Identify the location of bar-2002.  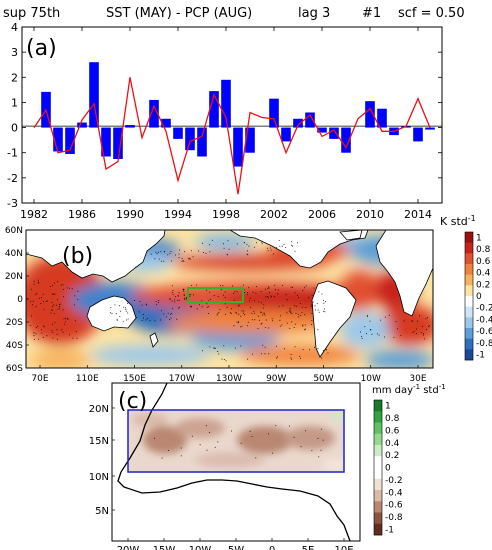
(274, 113).